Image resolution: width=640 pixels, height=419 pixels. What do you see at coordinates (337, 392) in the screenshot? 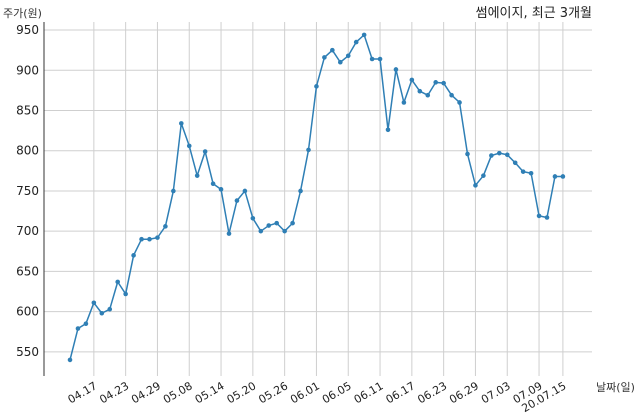
I see `x-tick-label: 06.05` at bounding box center [337, 392].